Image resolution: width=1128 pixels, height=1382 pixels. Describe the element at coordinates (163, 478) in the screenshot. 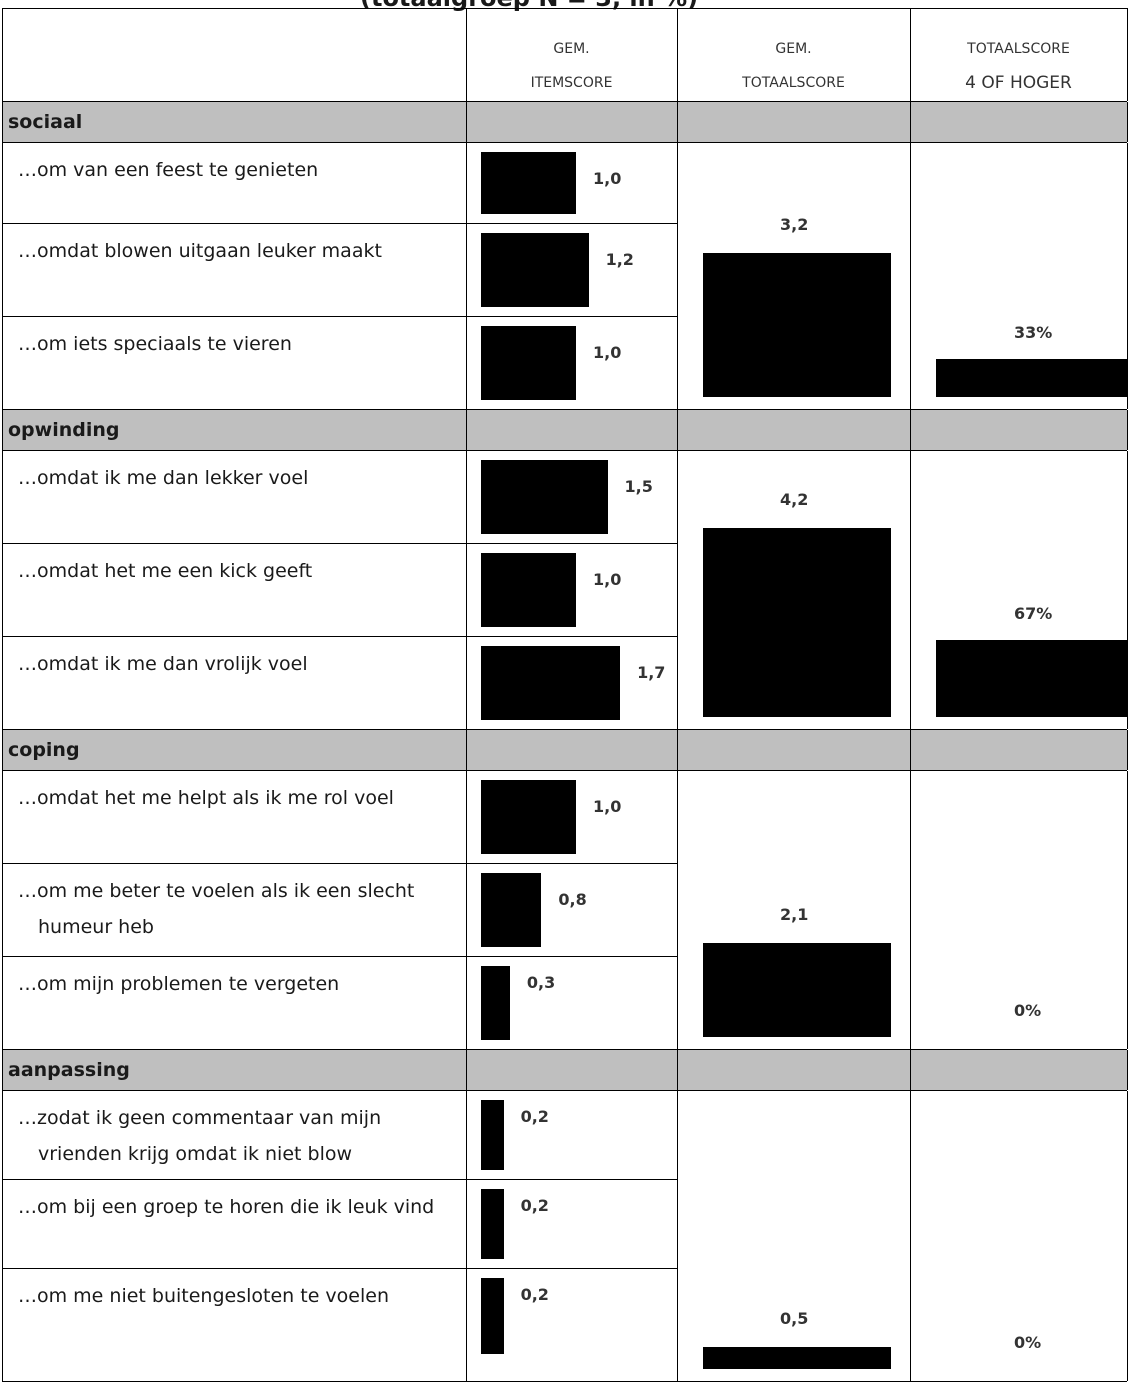

I see `item-text: …omdat ik me dan lekker voel` at that location.